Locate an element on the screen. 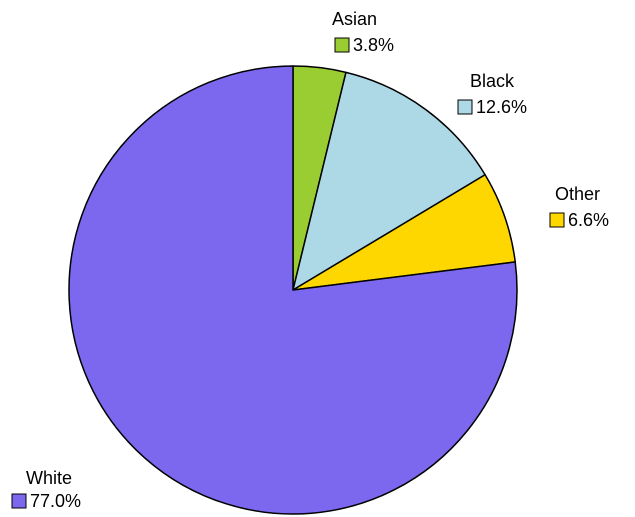 This screenshot has height=517, width=635. pie-slice-black is located at coordinates (389, 181).